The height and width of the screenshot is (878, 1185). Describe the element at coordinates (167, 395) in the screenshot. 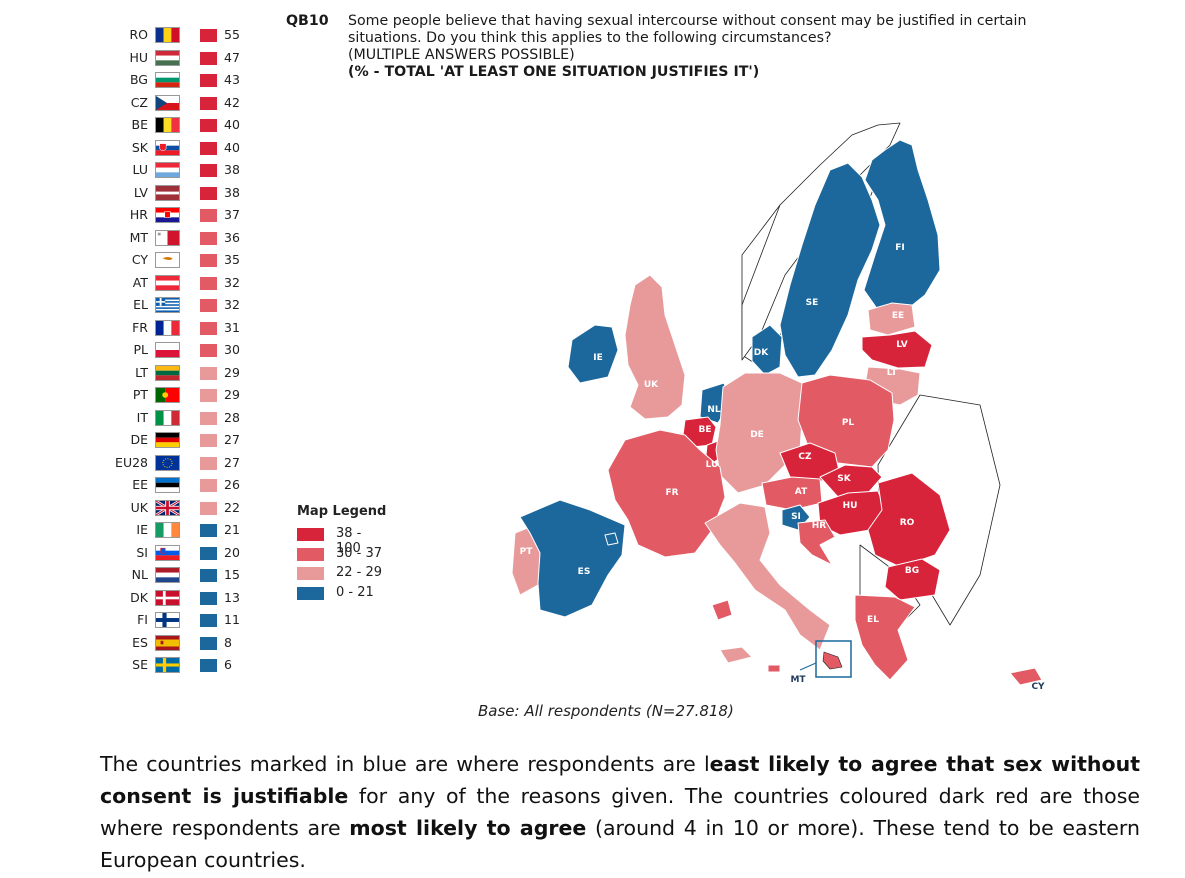

I see `pt-flag-icon` at that location.